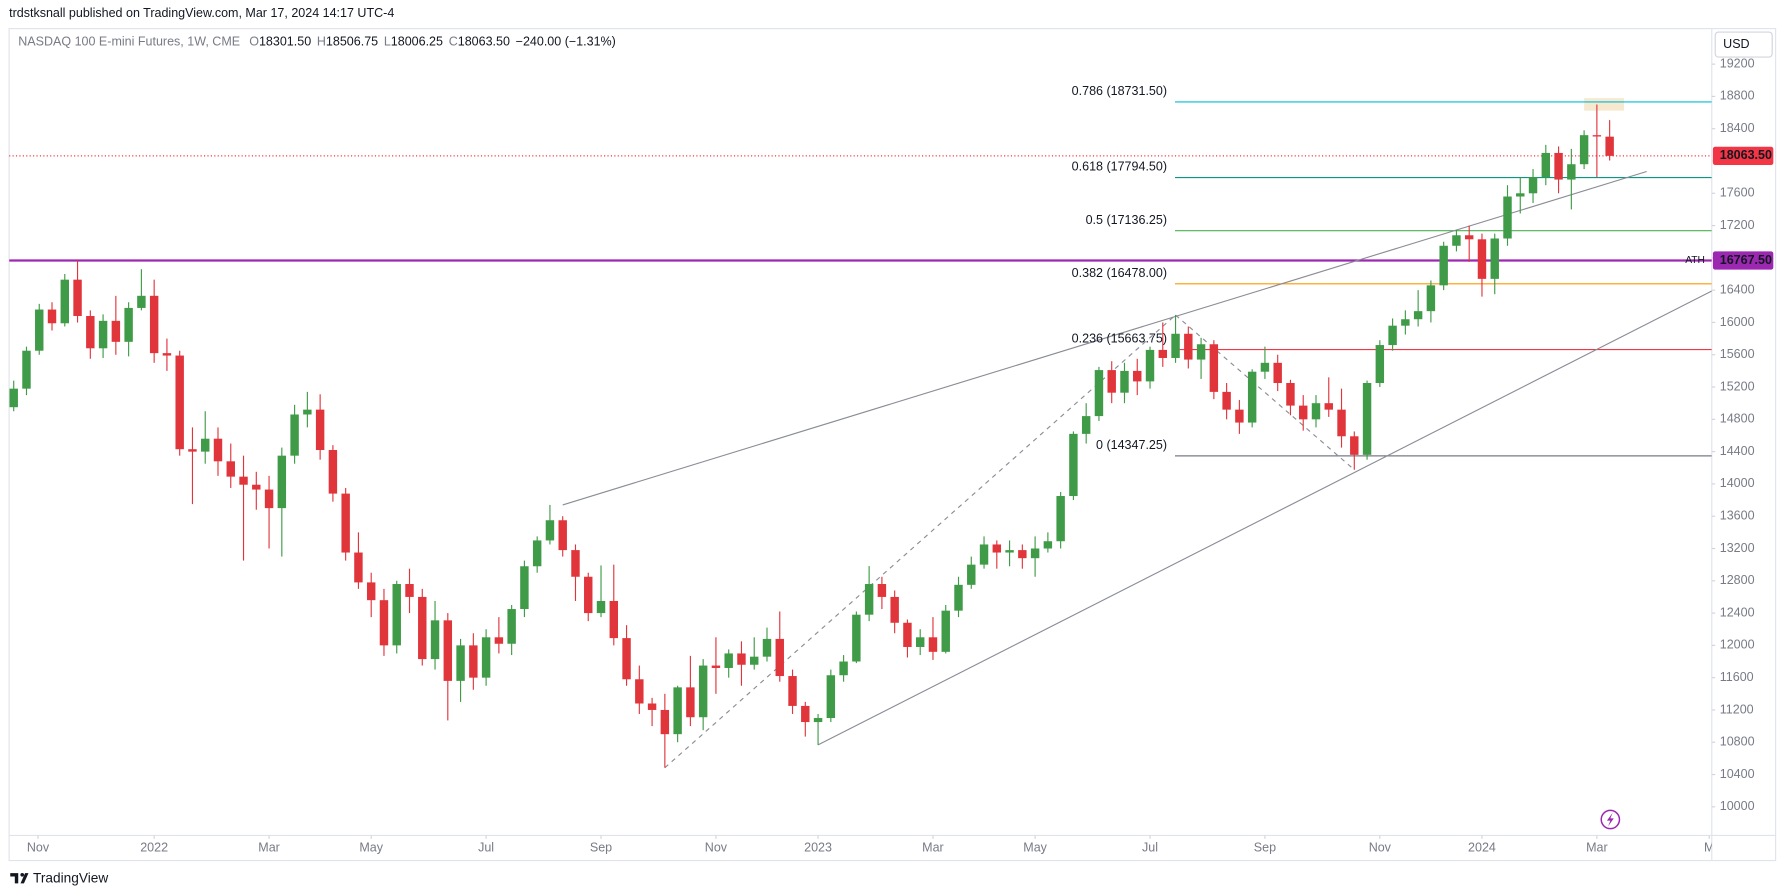  Describe the element at coordinates (59, 877) in the screenshot. I see `brand-logo: TradingView` at that location.